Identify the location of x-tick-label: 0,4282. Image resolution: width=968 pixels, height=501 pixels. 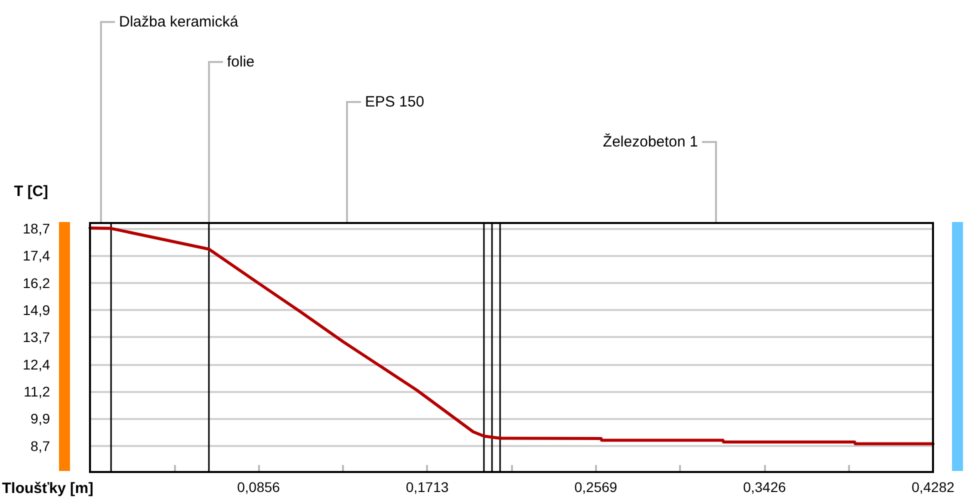
(933, 487).